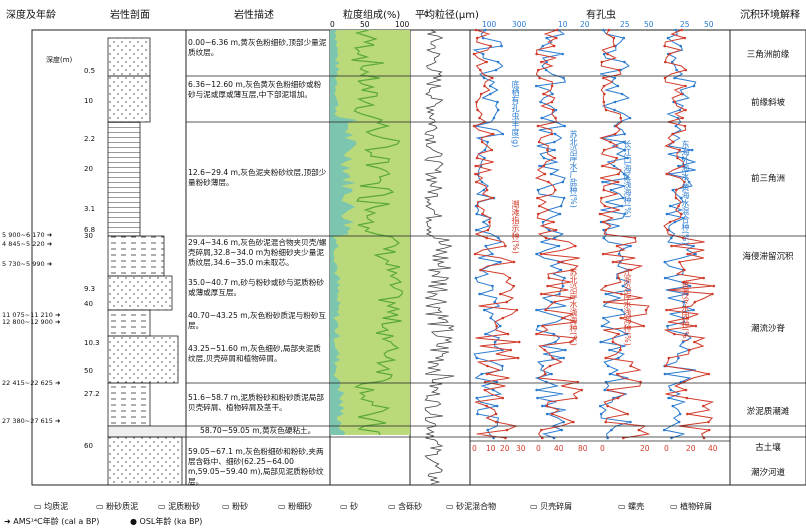 The width and height of the screenshot is (806, 532). Describe the element at coordinates (573, 307) in the screenshot. I see `curve-label-subei-shallow: 苏北沿岸水浅海种(%)` at that location.